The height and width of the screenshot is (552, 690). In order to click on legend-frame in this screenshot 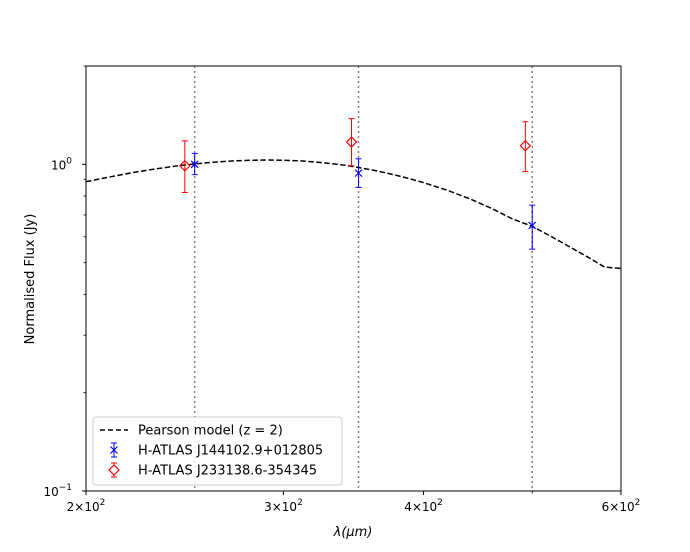, I will do `click(217, 451)`.